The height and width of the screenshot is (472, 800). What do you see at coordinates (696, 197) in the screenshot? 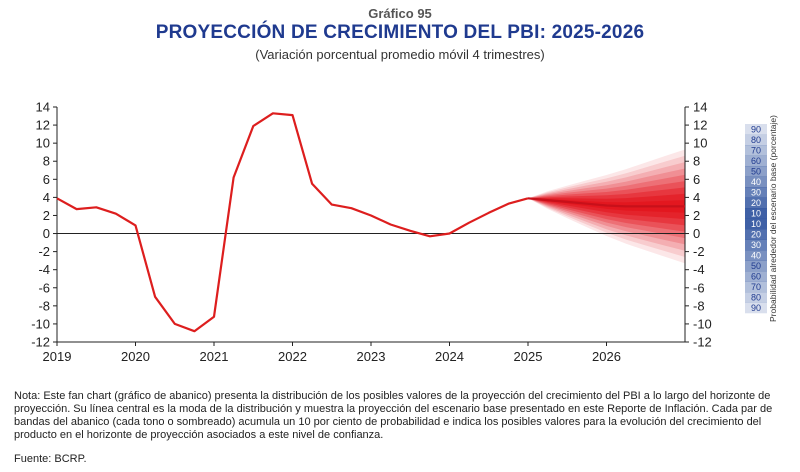
I see `y-tick-label-right: 4` at bounding box center [696, 197].